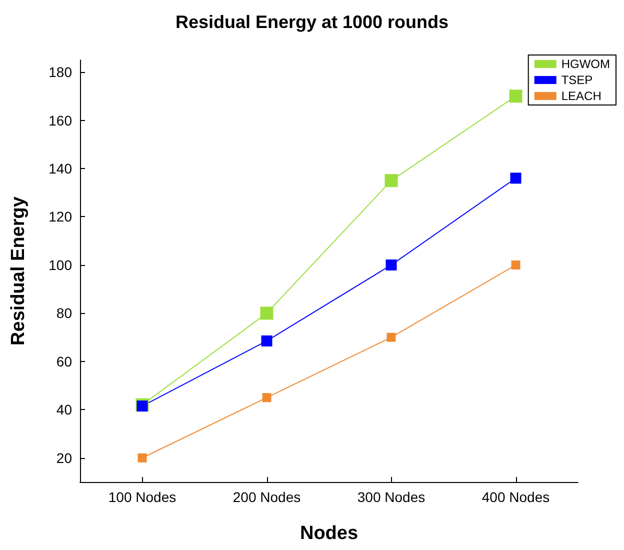 This screenshot has height=550, width=624. What do you see at coordinates (18, 271) in the screenshot?
I see `y-axis-title: Residual Energy` at bounding box center [18, 271].